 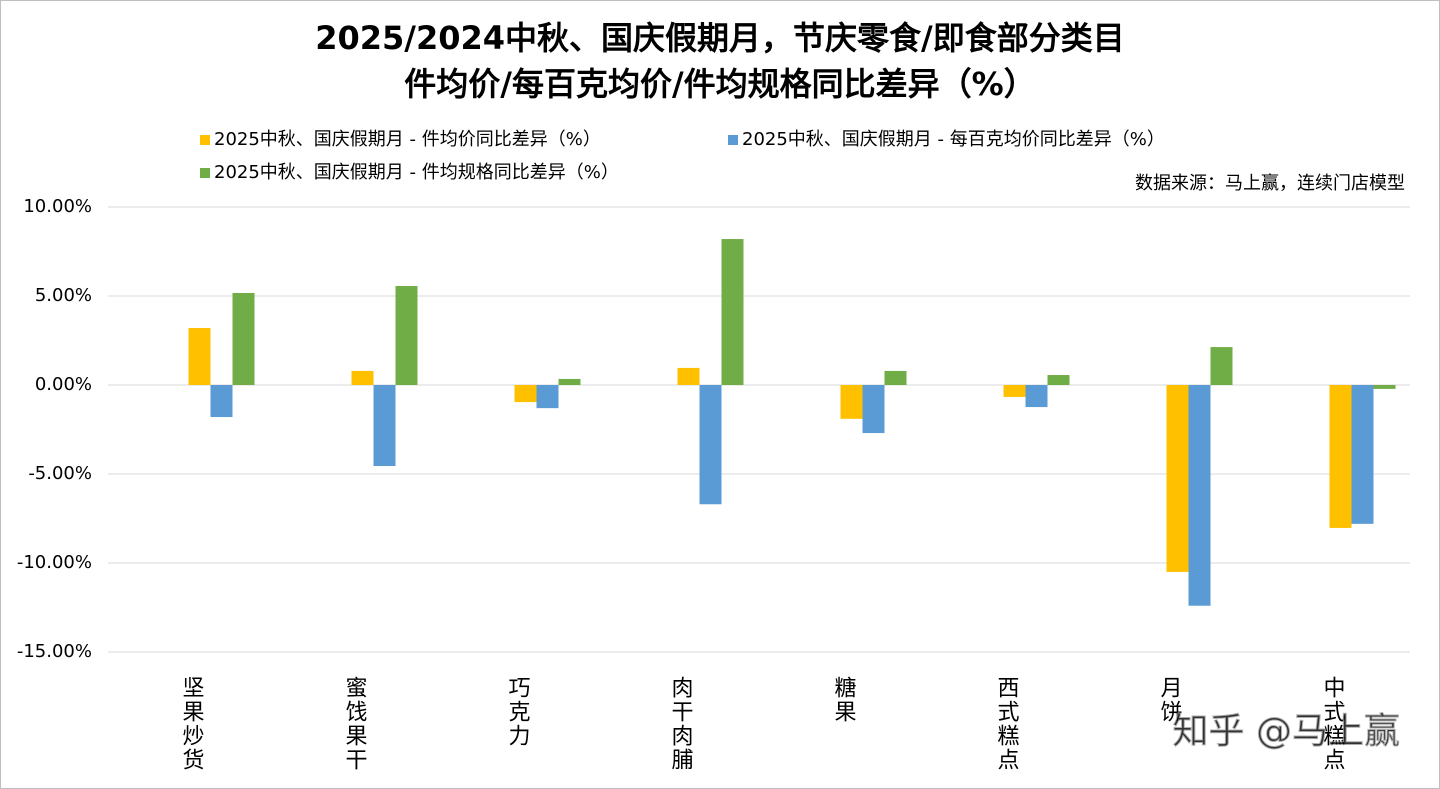 What do you see at coordinates (57, 206) in the screenshot?
I see `y-tick-label: 10.00%` at bounding box center [57, 206].